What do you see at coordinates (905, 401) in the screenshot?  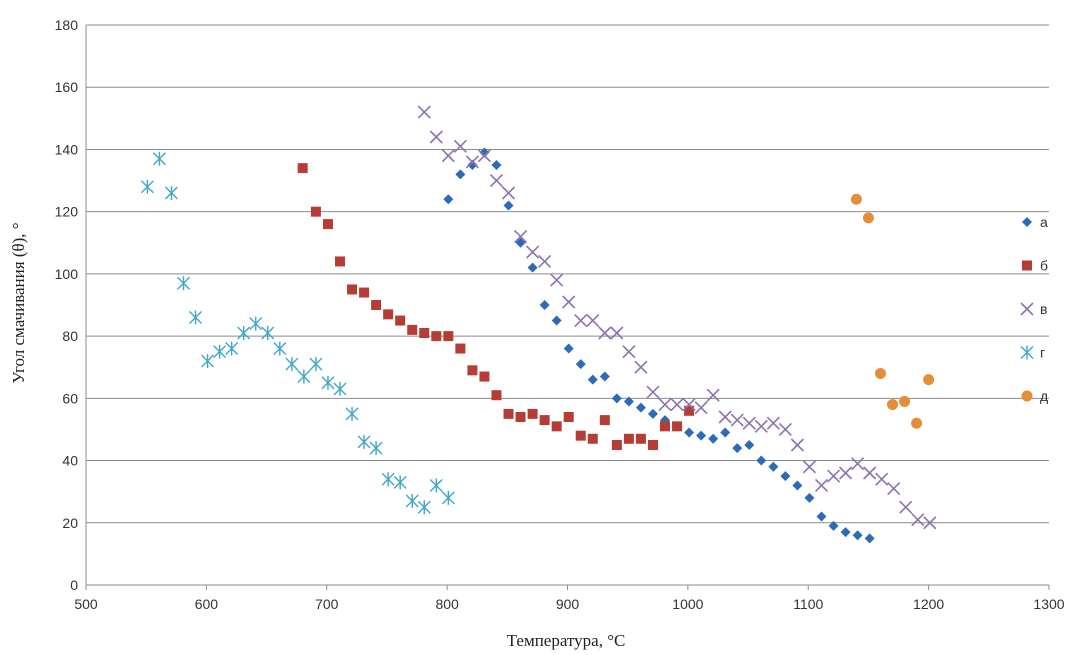 I see `point-д-4` at bounding box center [905, 401].